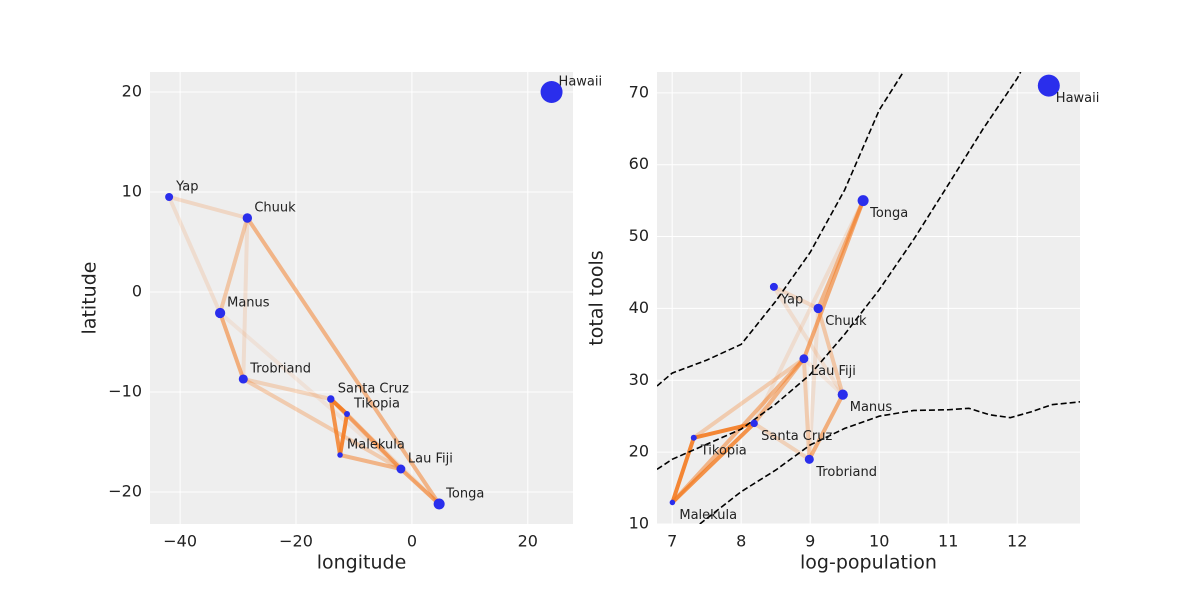 Image resolution: width=1200 pixels, height=600 pixels. Describe the element at coordinates (180, 541) in the screenshot. I see `x-tick-label: −40` at that location.